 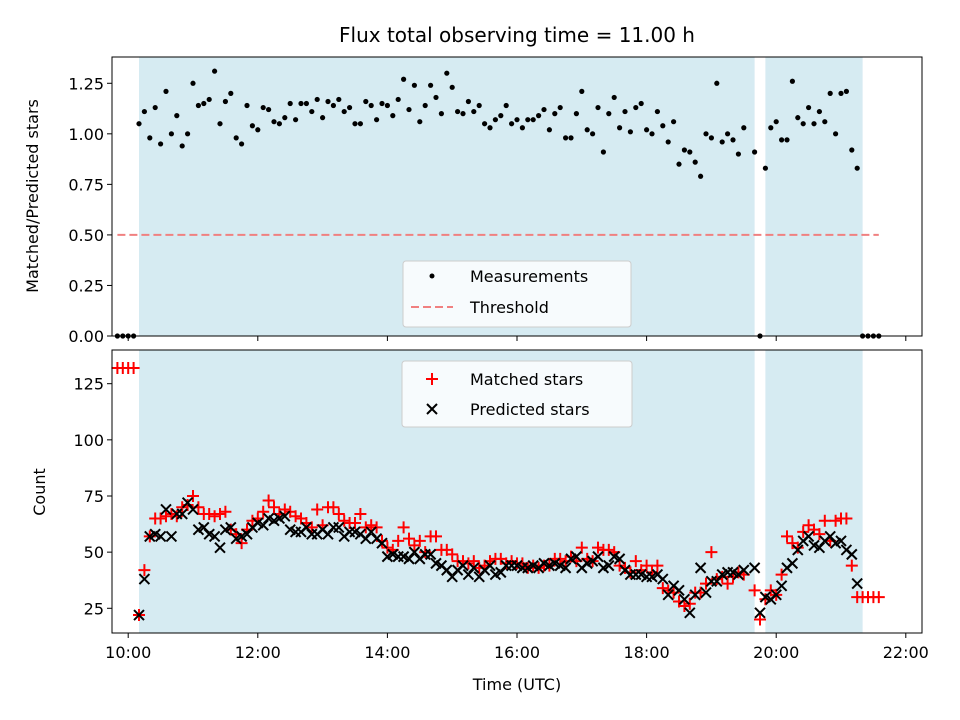 What do you see at coordinates (776, 652) in the screenshot?
I see `x-tick-label: 20:00` at bounding box center [776, 652].